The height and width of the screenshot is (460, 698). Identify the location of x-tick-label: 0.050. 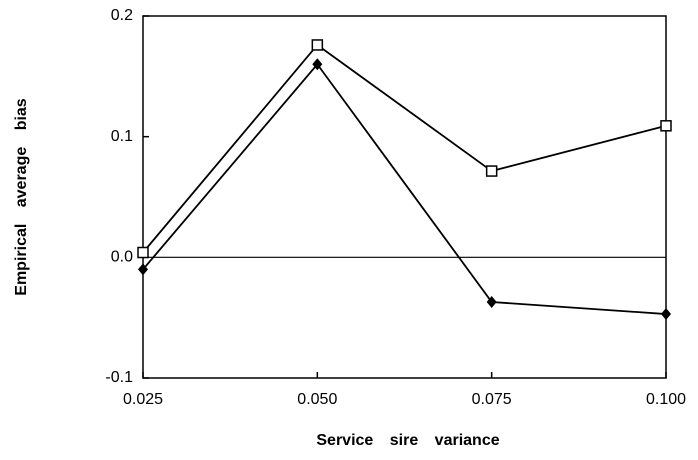
(317, 399).